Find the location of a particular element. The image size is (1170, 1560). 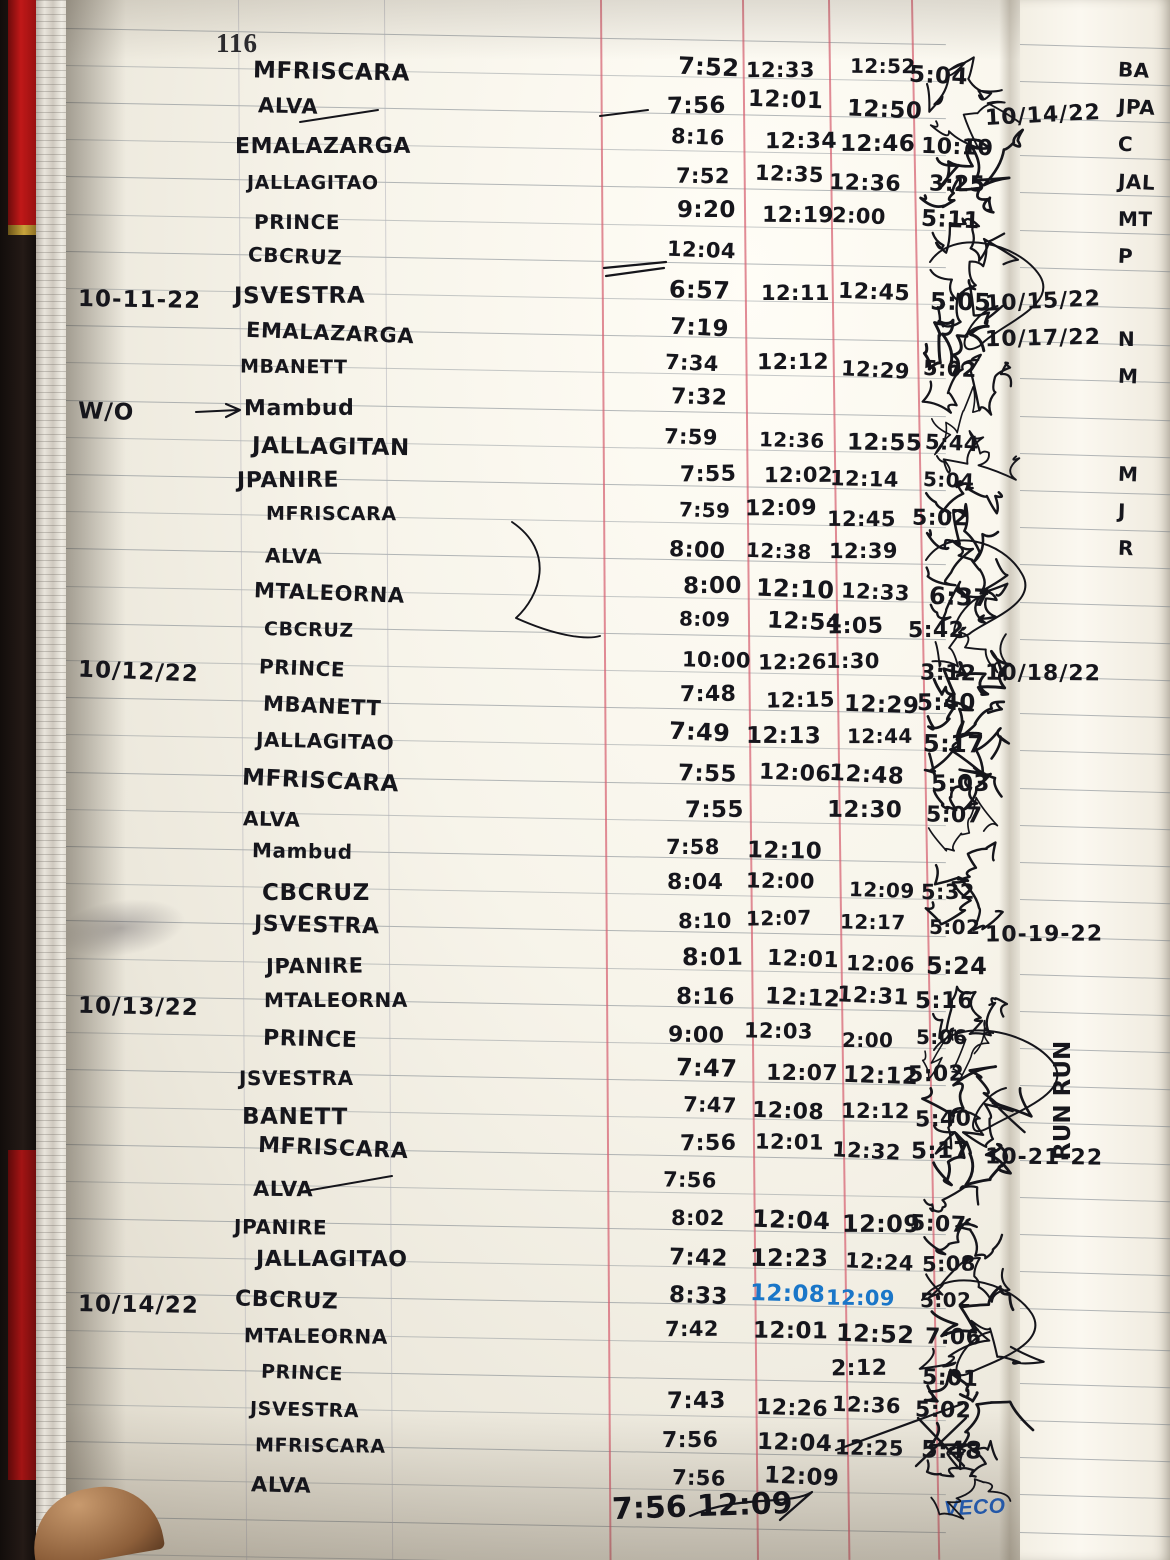

row-time-4: 5:16 is located at coordinates (944, 1001).